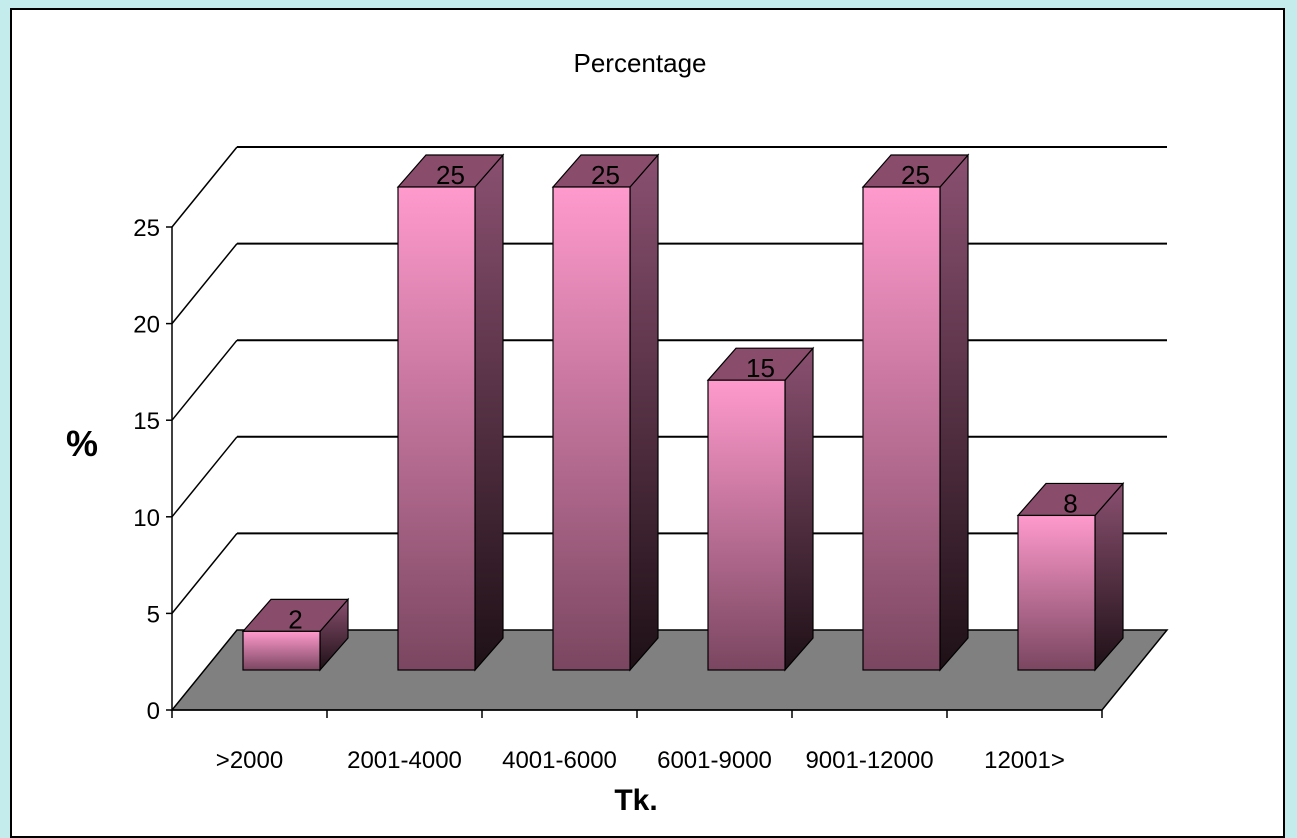  What do you see at coordinates (153, 711) in the screenshot?
I see `y-tick-label: 0` at bounding box center [153, 711].